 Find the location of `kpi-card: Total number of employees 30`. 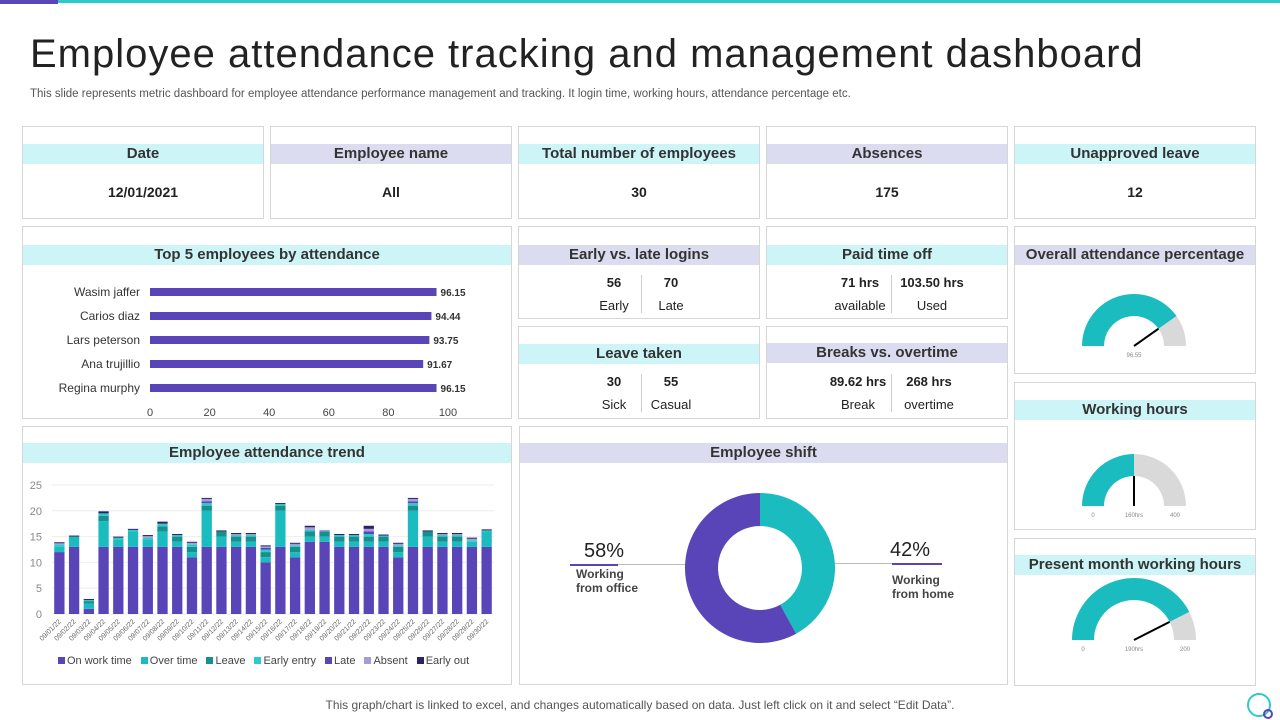

kpi-card: Total number of employees 30 is located at coordinates (639, 172).